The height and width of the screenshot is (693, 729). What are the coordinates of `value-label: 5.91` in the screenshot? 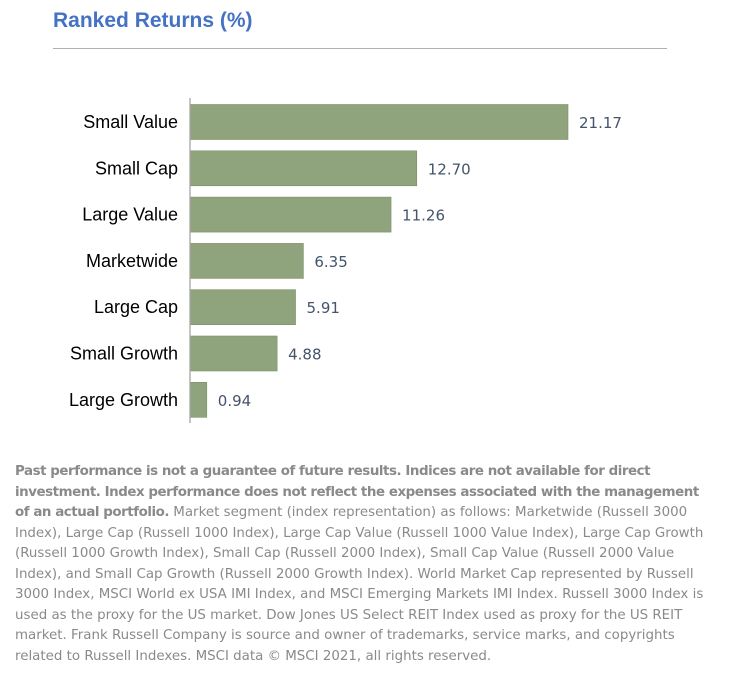 It's located at (323, 308).